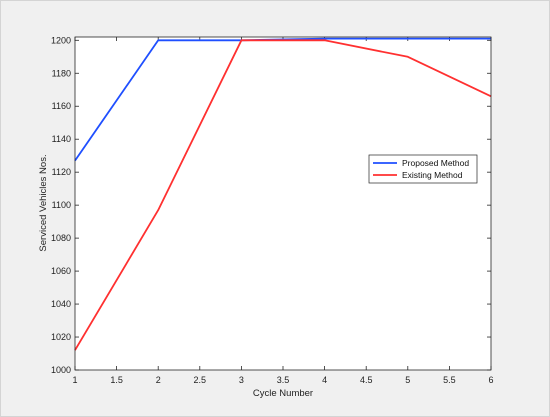 This screenshot has height=417, width=550. I want to click on x-tick-label: 4, so click(324, 380).